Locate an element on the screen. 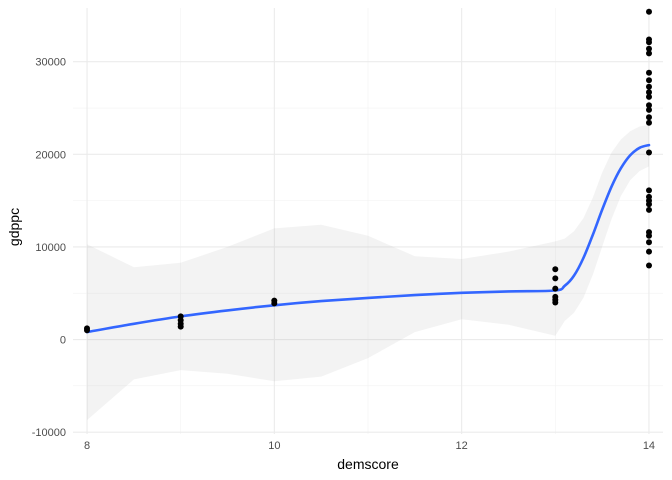 Image resolution: width=672 pixels, height=480 pixels. x-axis-ticks: 8 10 12 14 is located at coordinates (369, 446).